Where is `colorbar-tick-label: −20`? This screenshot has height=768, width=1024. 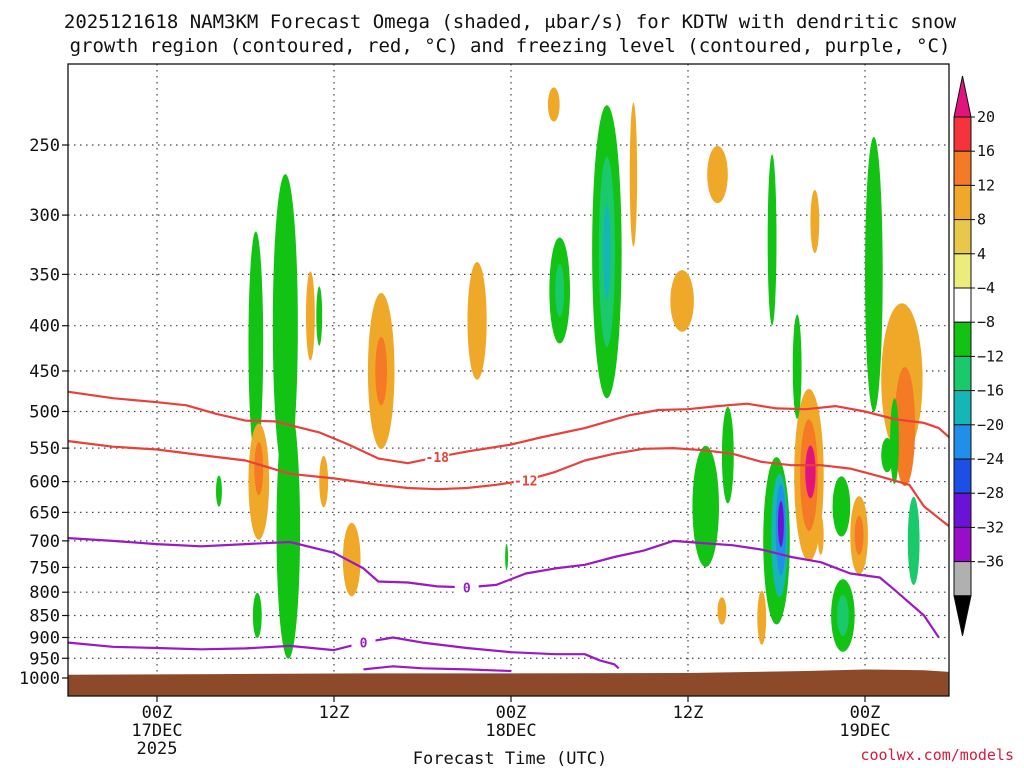
colorbar-tick-label: −20 is located at coordinates (990, 425).